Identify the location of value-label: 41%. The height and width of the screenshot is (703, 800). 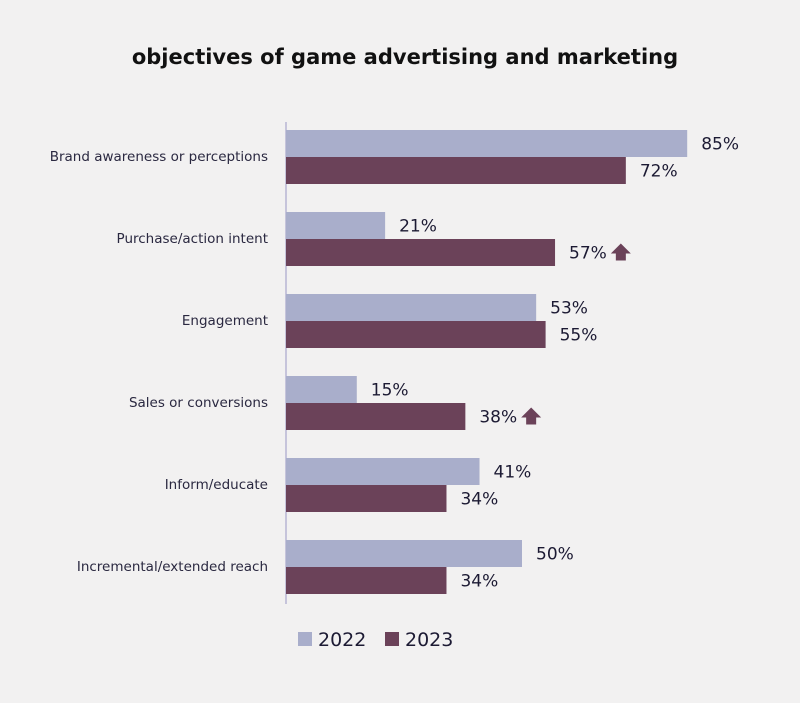
(513, 473).